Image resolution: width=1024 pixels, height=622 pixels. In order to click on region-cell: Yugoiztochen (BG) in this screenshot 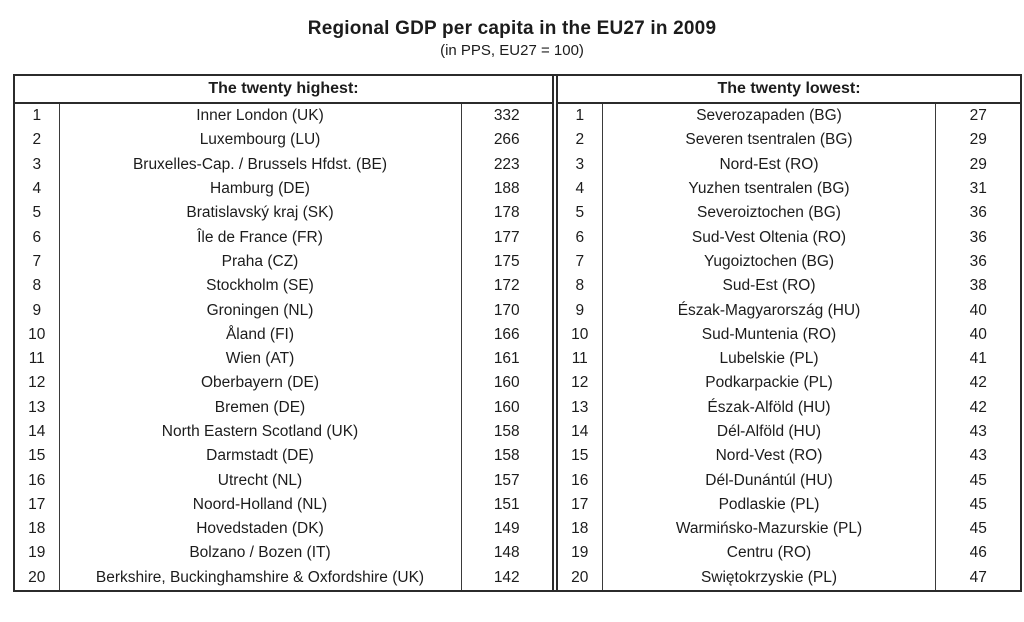, I will do `click(769, 261)`.